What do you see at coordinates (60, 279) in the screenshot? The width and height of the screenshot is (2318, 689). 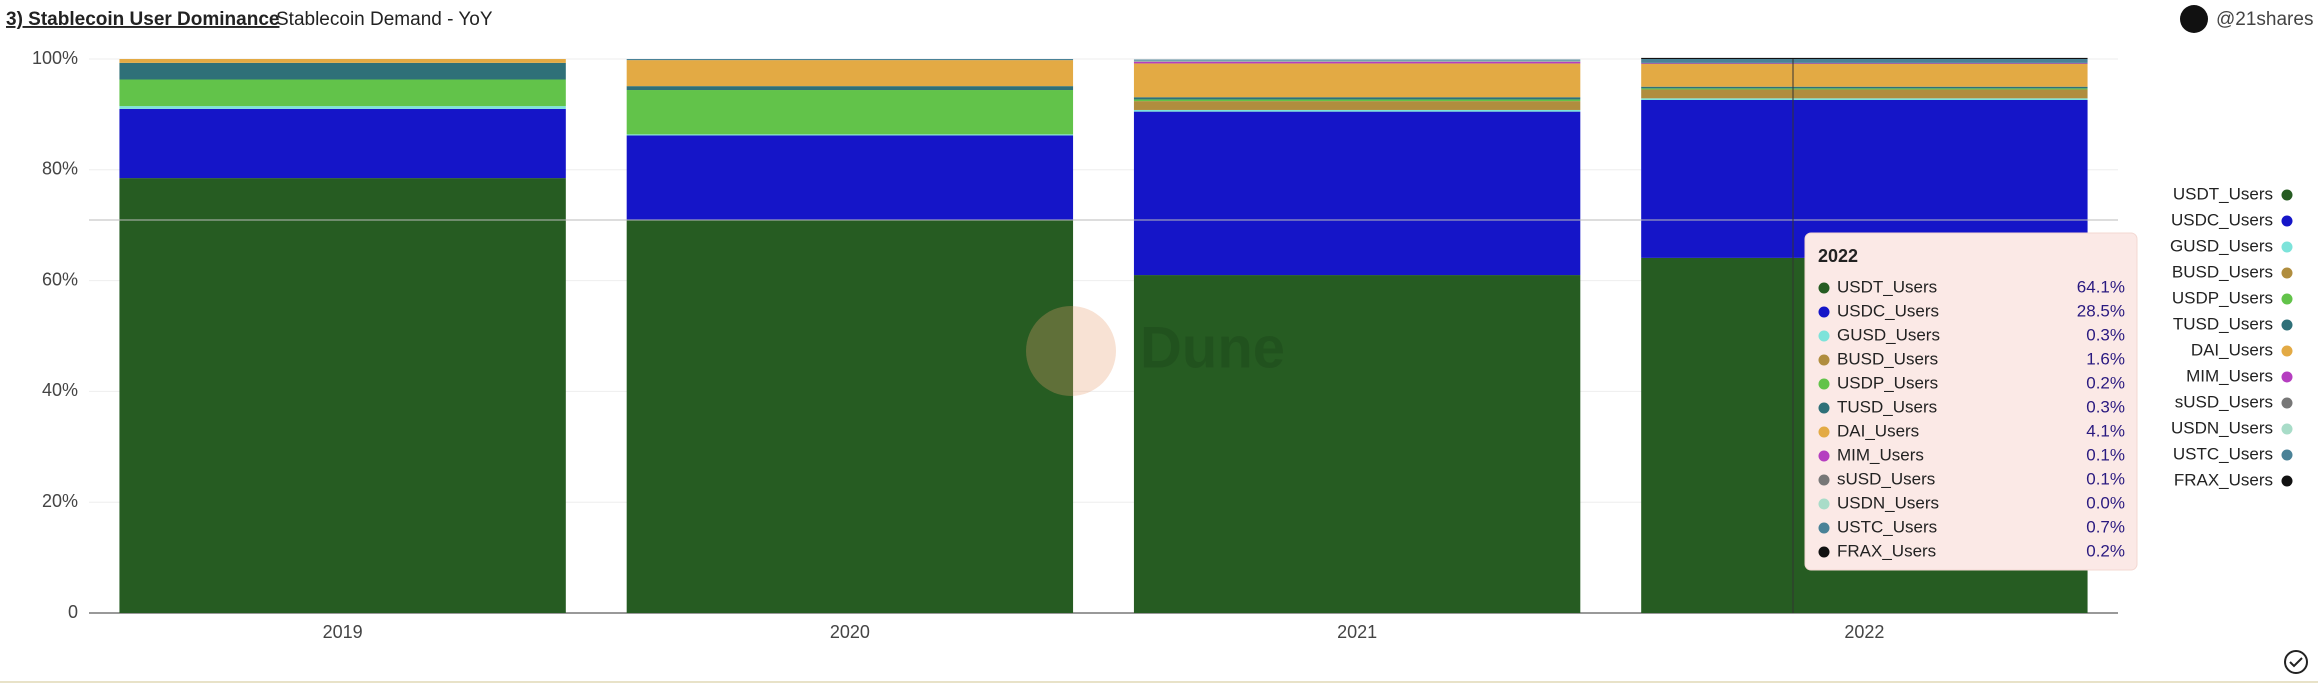 I see `y-tick-label: 60%` at bounding box center [60, 279].